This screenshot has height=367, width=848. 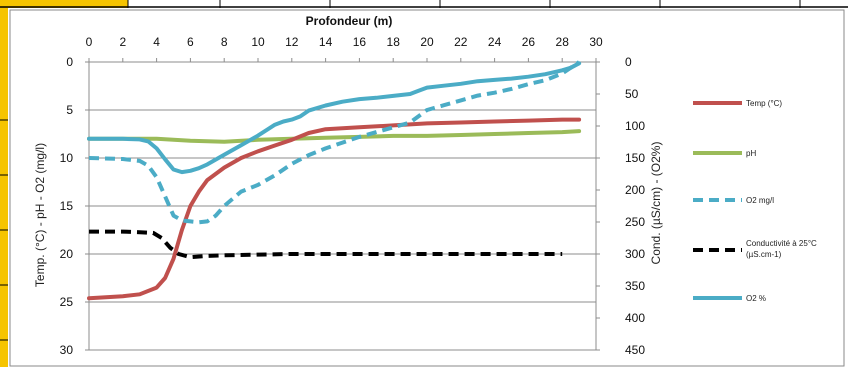 What do you see at coordinates (461, 42) in the screenshot?
I see `x-tick-label-22: 22` at bounding box center [461, 42].